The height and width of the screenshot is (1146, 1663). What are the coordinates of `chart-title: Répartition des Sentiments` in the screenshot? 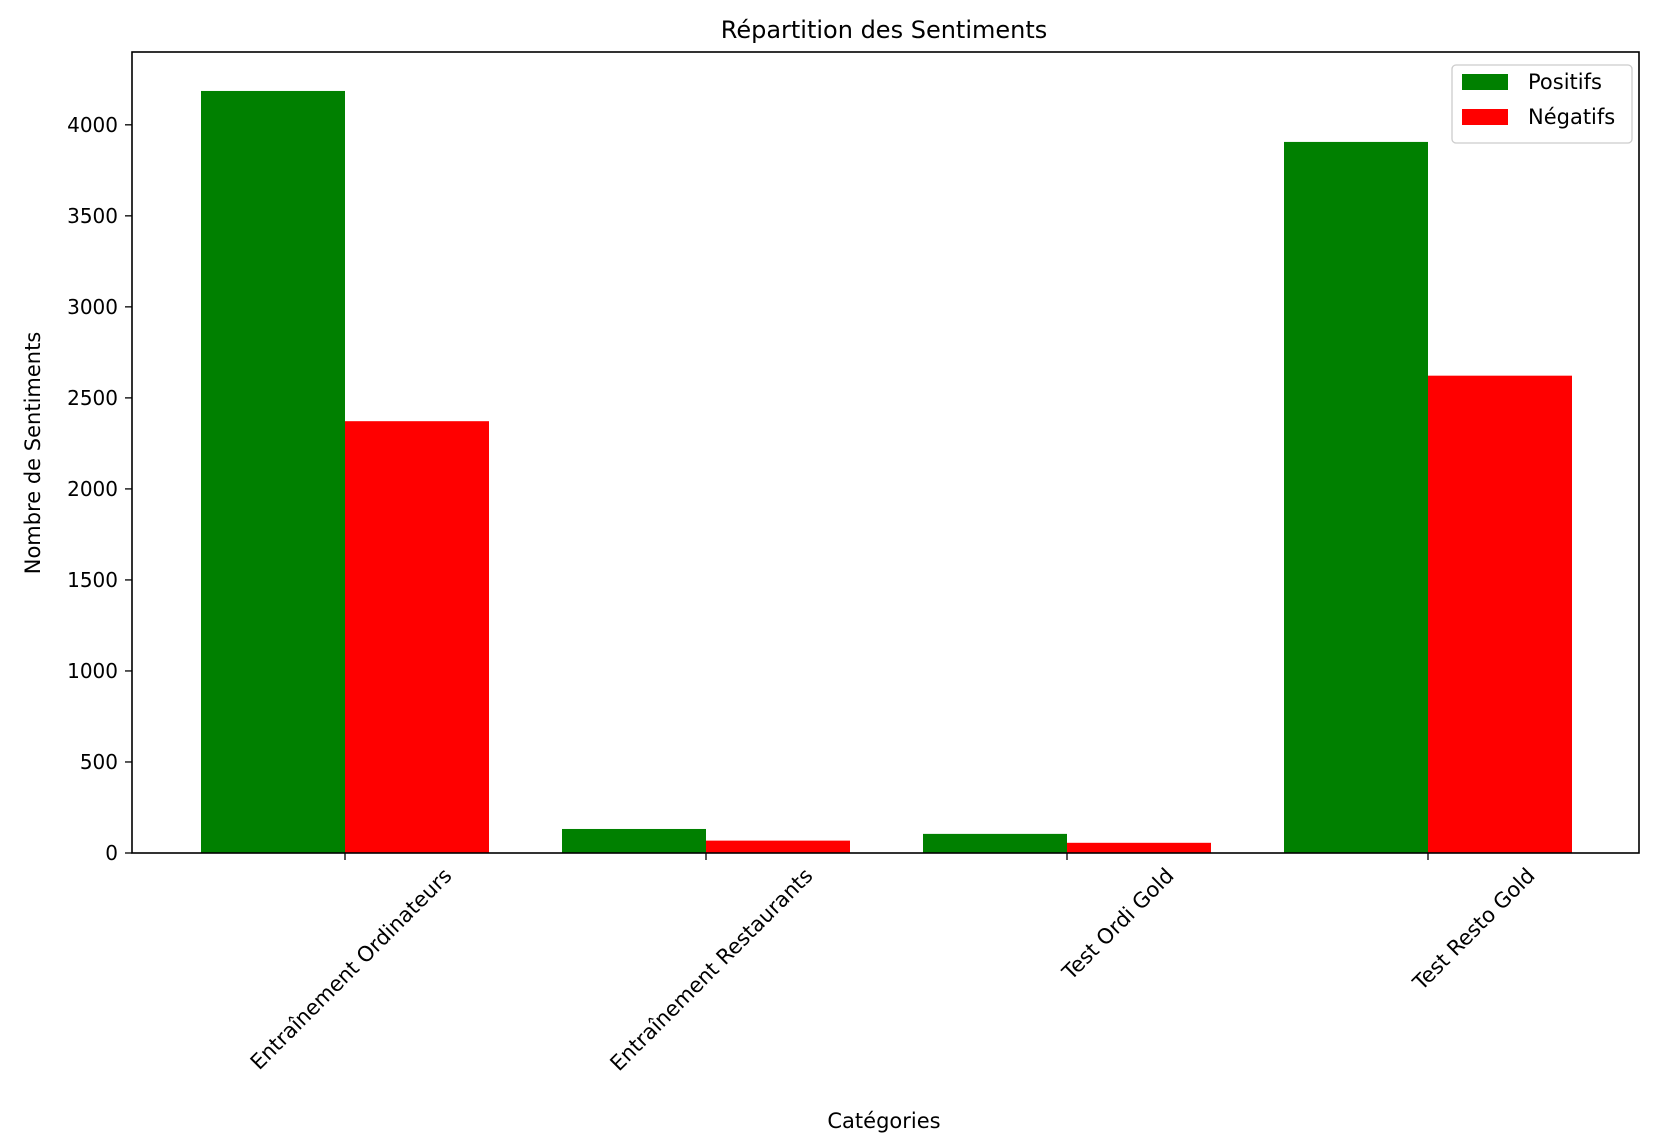 It's located at (884, 30).